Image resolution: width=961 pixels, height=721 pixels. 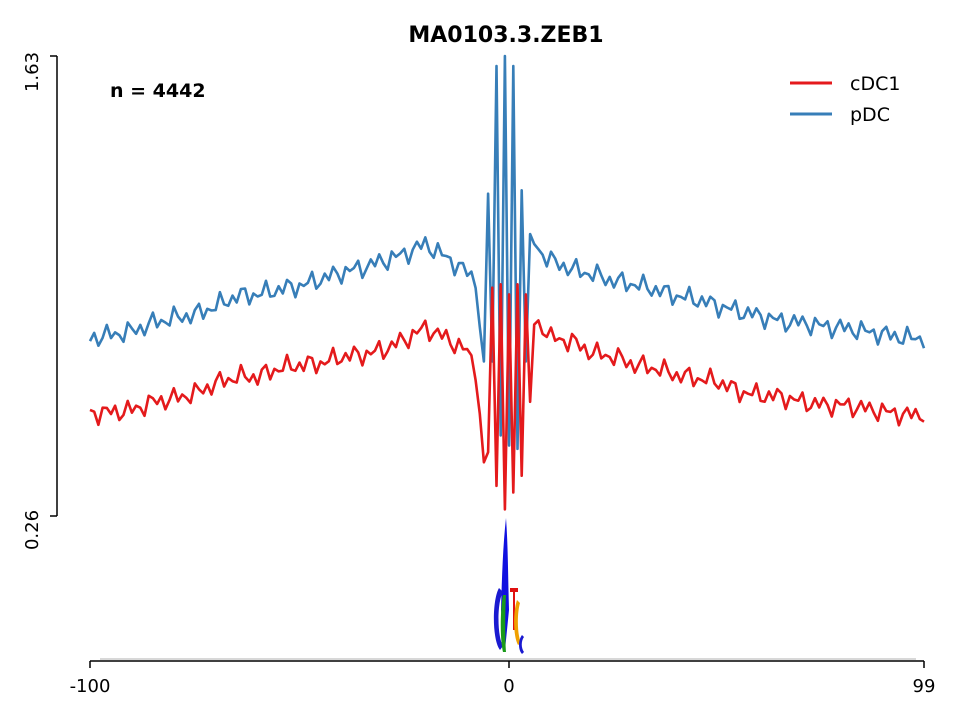 I want to click on y-tick-label-top: 1.63, so click(x=32, y=72).